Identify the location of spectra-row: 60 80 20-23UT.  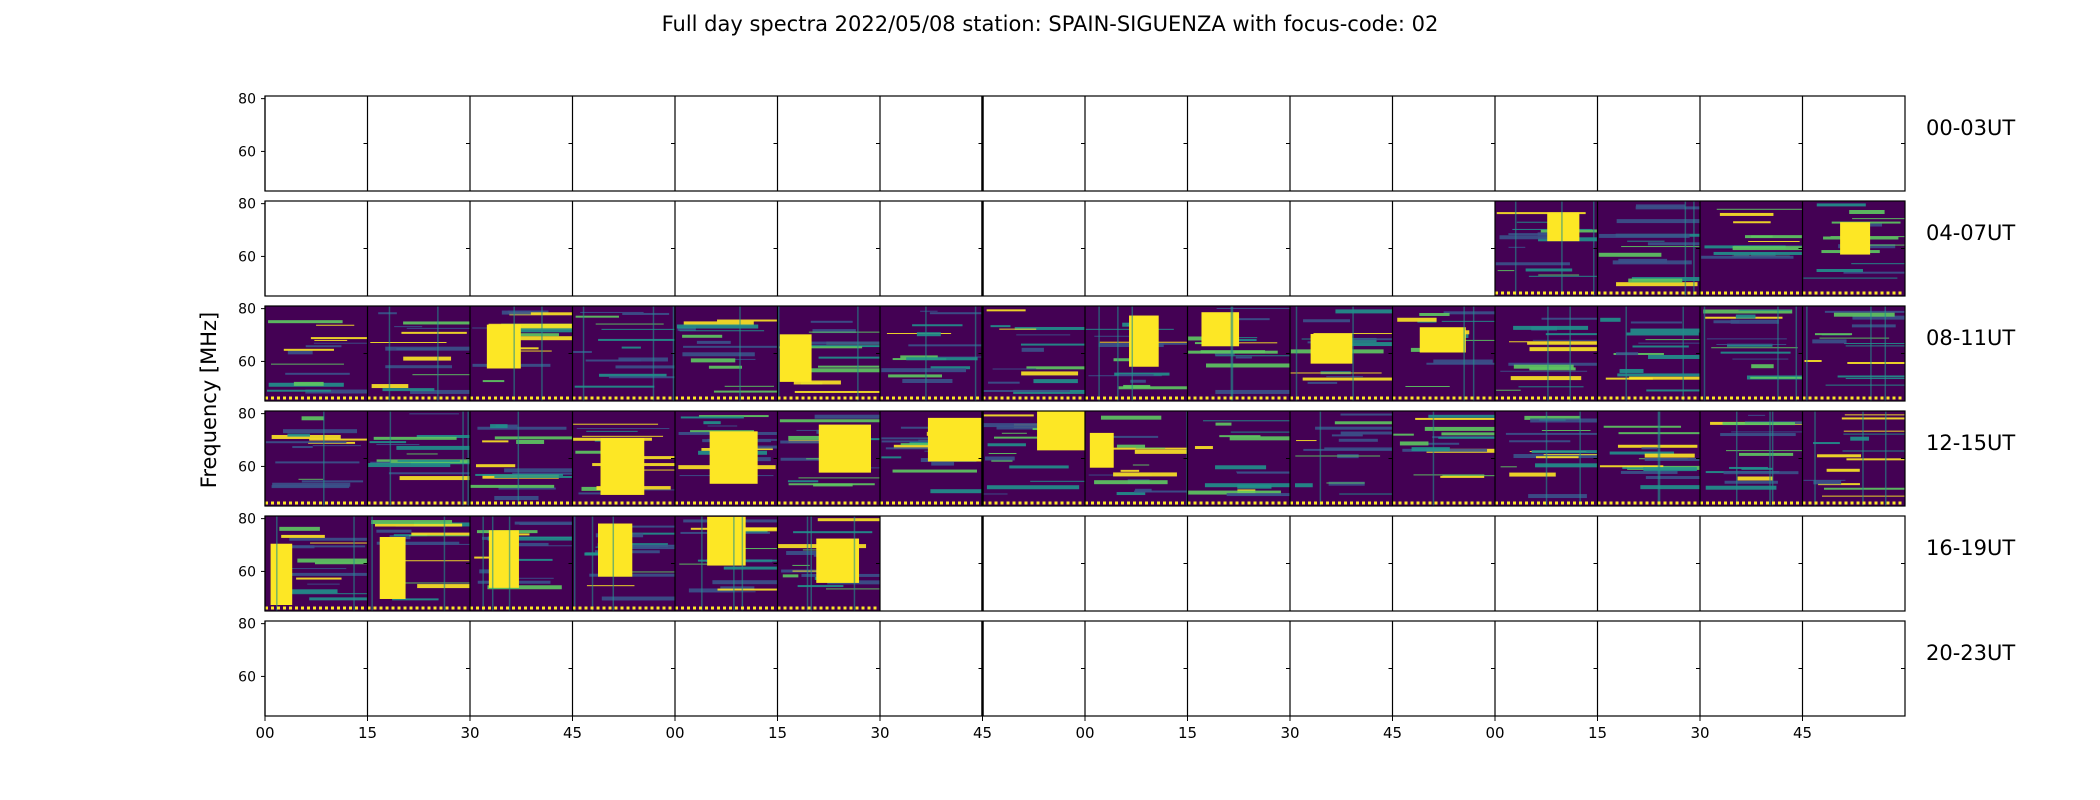
(1126, 667).